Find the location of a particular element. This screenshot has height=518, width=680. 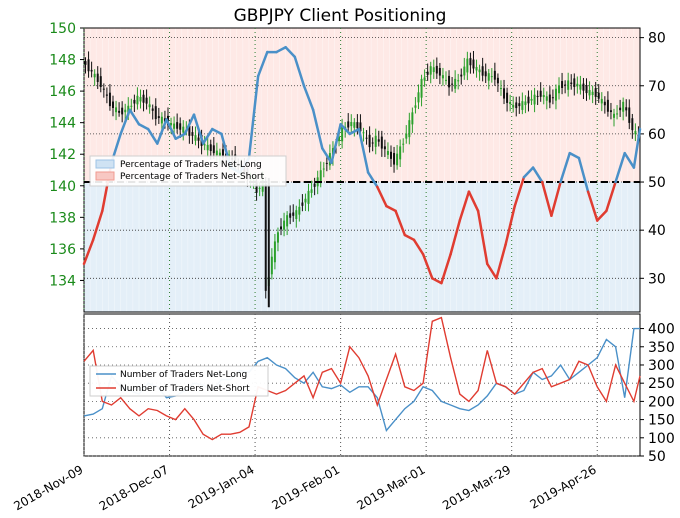

y-right-tick-label-bottom: 50 is located at coordinates (657, 457).